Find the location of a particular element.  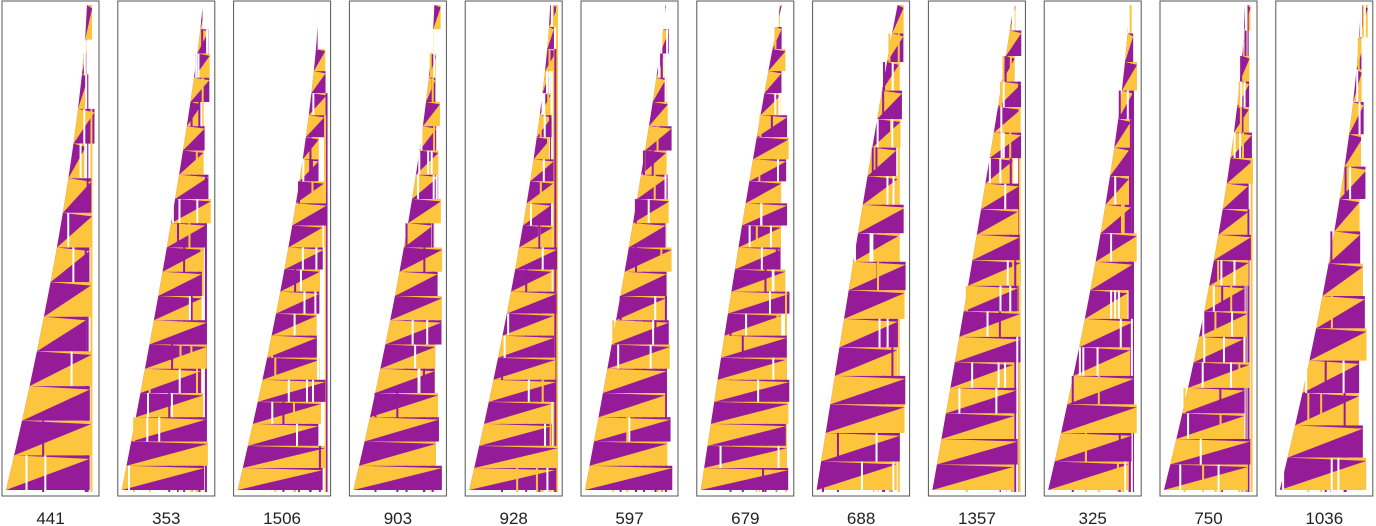

panel-label: 353 is located at coordinates (166, 517).